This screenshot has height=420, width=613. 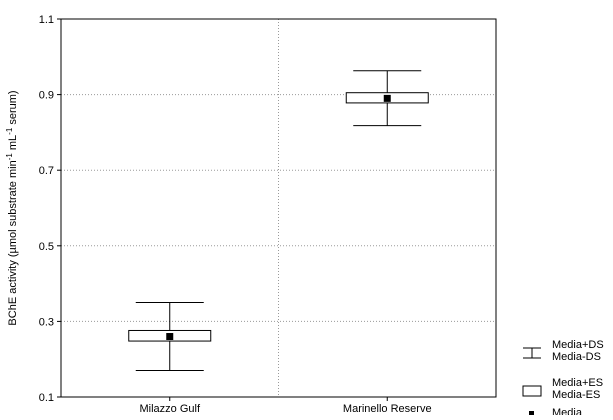 I want to click on y-axis-label-part: serum), so click(x=13, y=108).